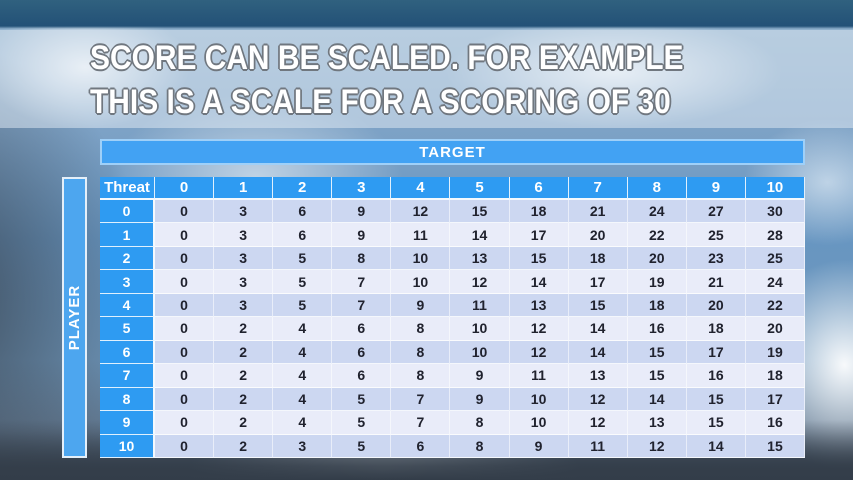 Image resolution: width=853 pixels, height=480 pixels. I want to click on target-col-header: 0, so click(185, 188).